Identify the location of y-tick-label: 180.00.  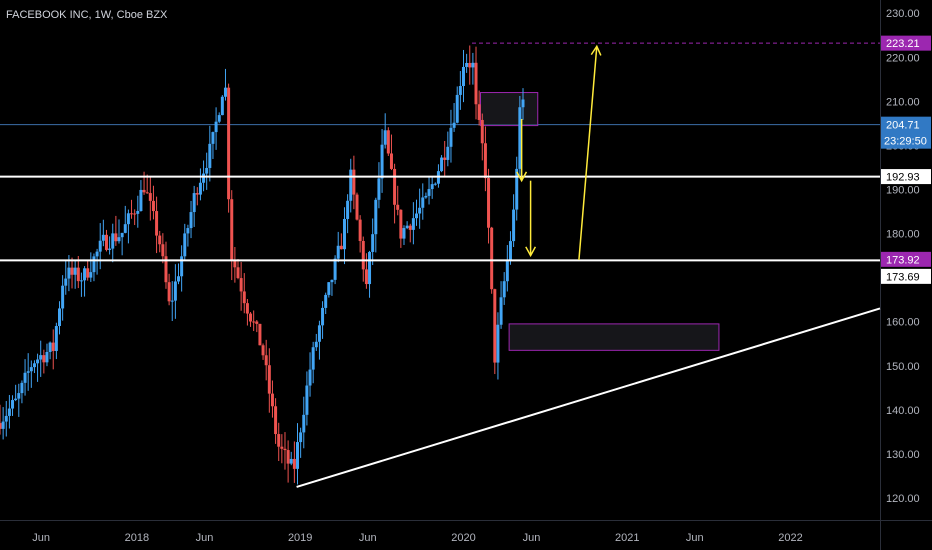
(903, 235).